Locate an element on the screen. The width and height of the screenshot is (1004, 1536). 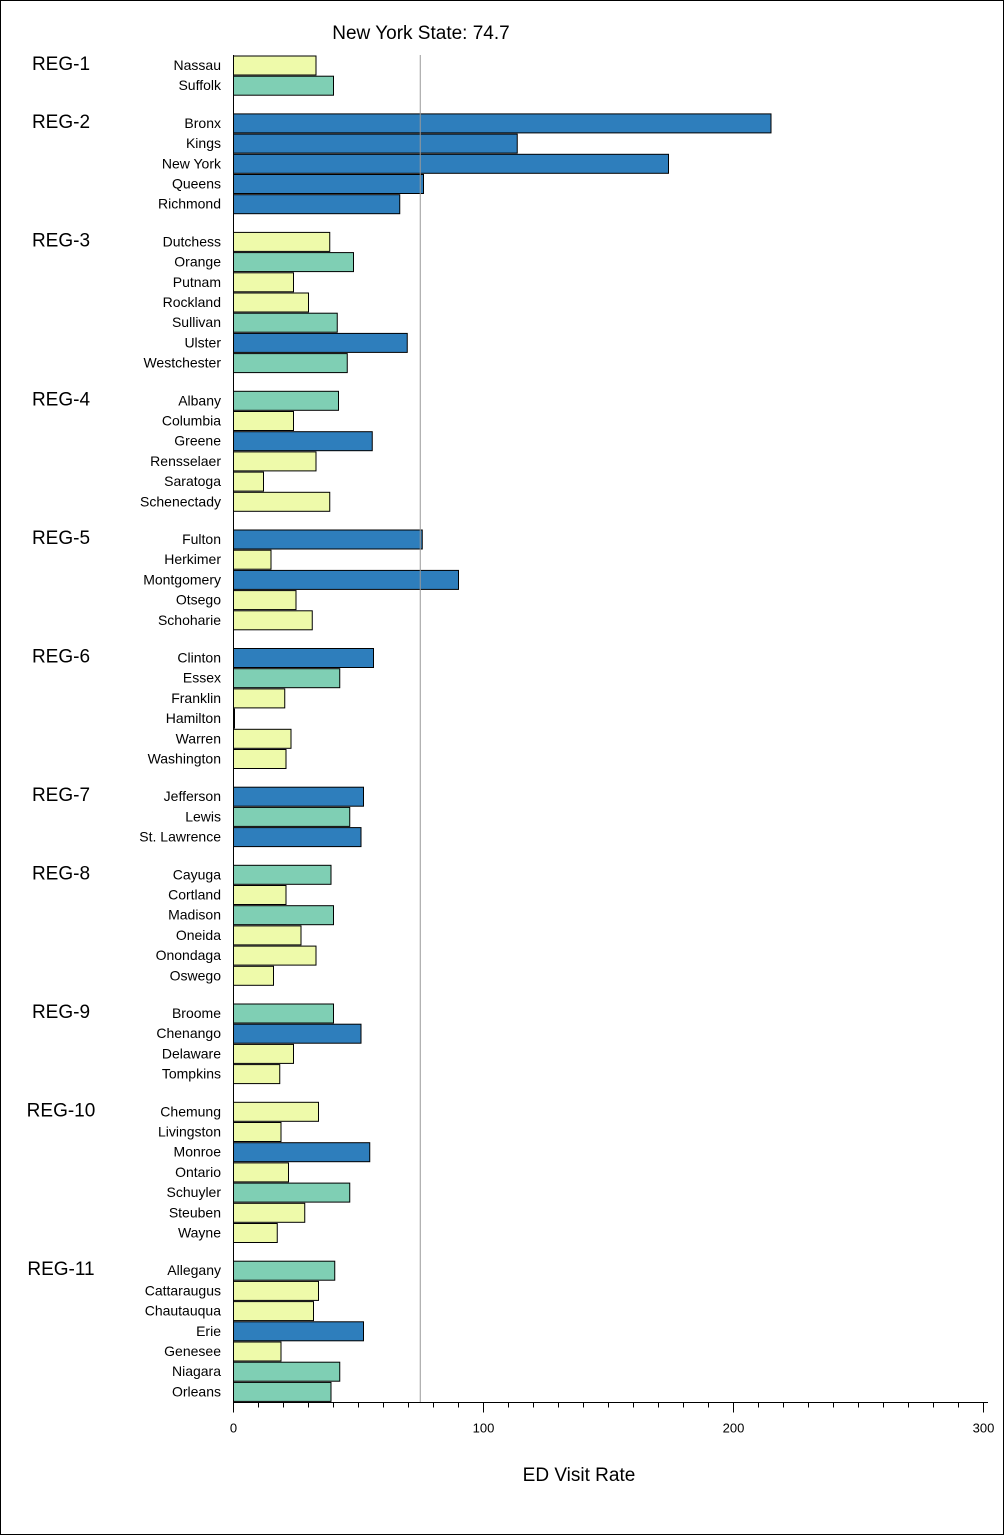
county-label: Westchester is located at coordinates (182, 363).